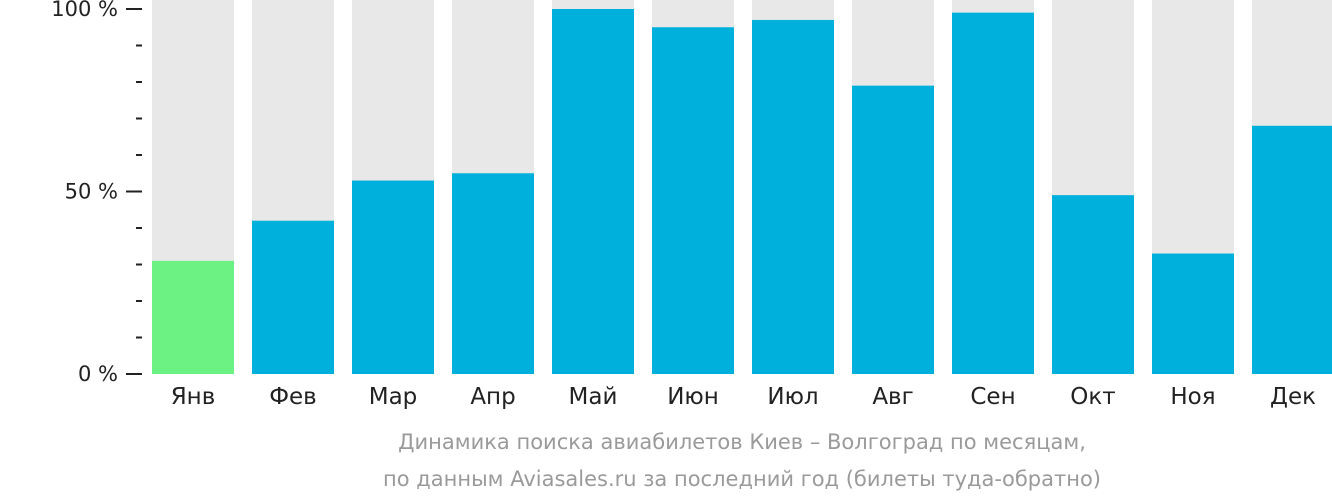 Image resolution: width=1332 pixels, height=502 pixels. What do you see at coordinates (992, 397) in the screenshot?
I see `x-tick-label: Сен` at bounding box center [992, 397].